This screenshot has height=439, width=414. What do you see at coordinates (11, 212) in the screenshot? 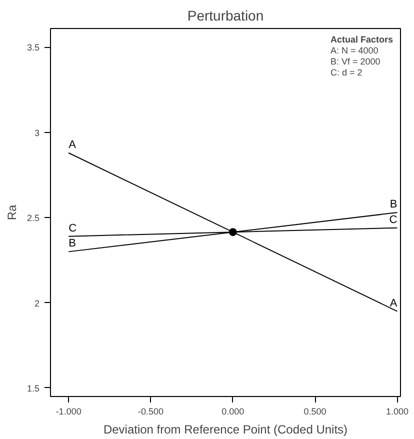
I see `y-axis-title: Ra` at bounding box center [11, 212].